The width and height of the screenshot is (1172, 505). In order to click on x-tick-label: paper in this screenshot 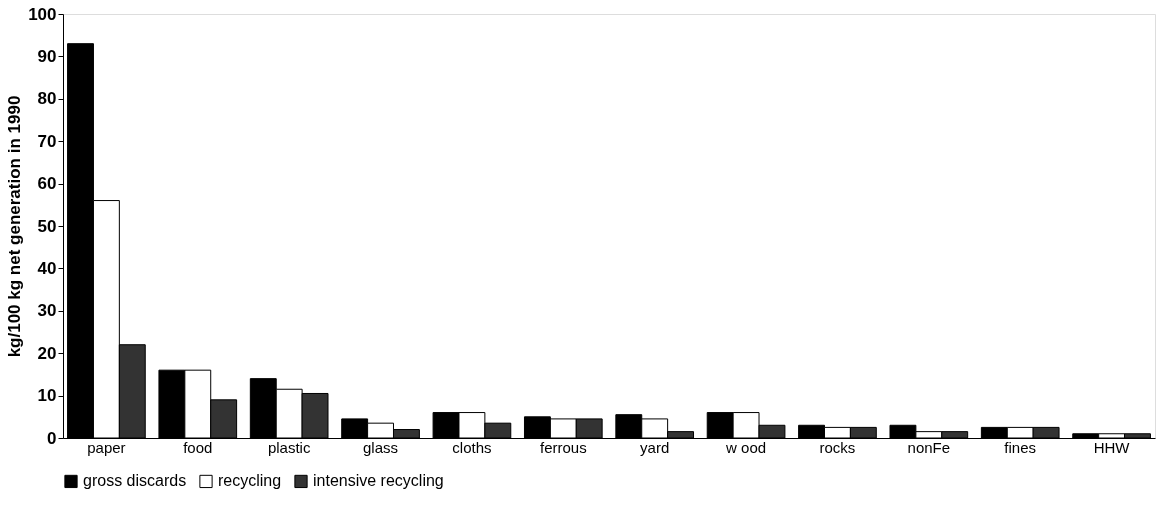, I will do `click(106, 447)`.